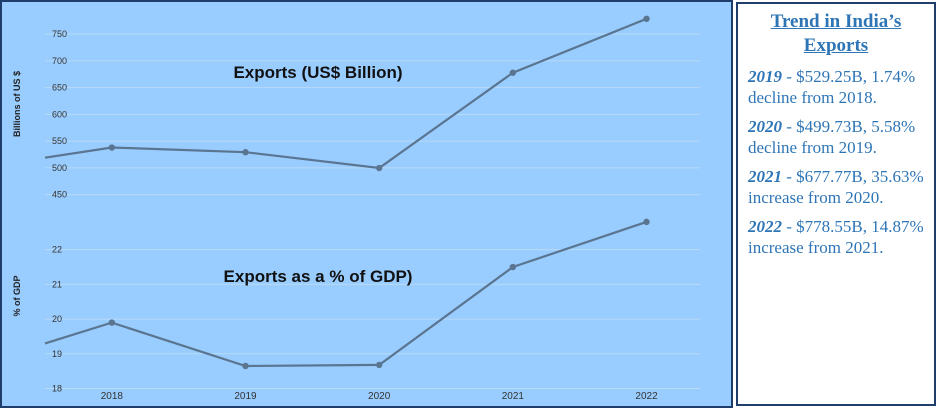 The height and width of the screenshot is (410, 940). Describe the element at coordinates (318, 276) in the screenshot. I see `series-title: Exports as a % of GDP)` at that location.